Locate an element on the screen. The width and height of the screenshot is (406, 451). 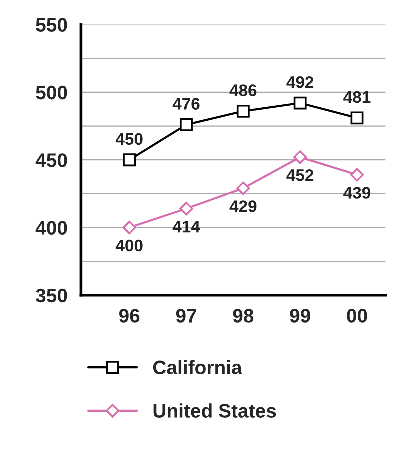
y-tick-label: 450 is located at coordinates (52, 161).